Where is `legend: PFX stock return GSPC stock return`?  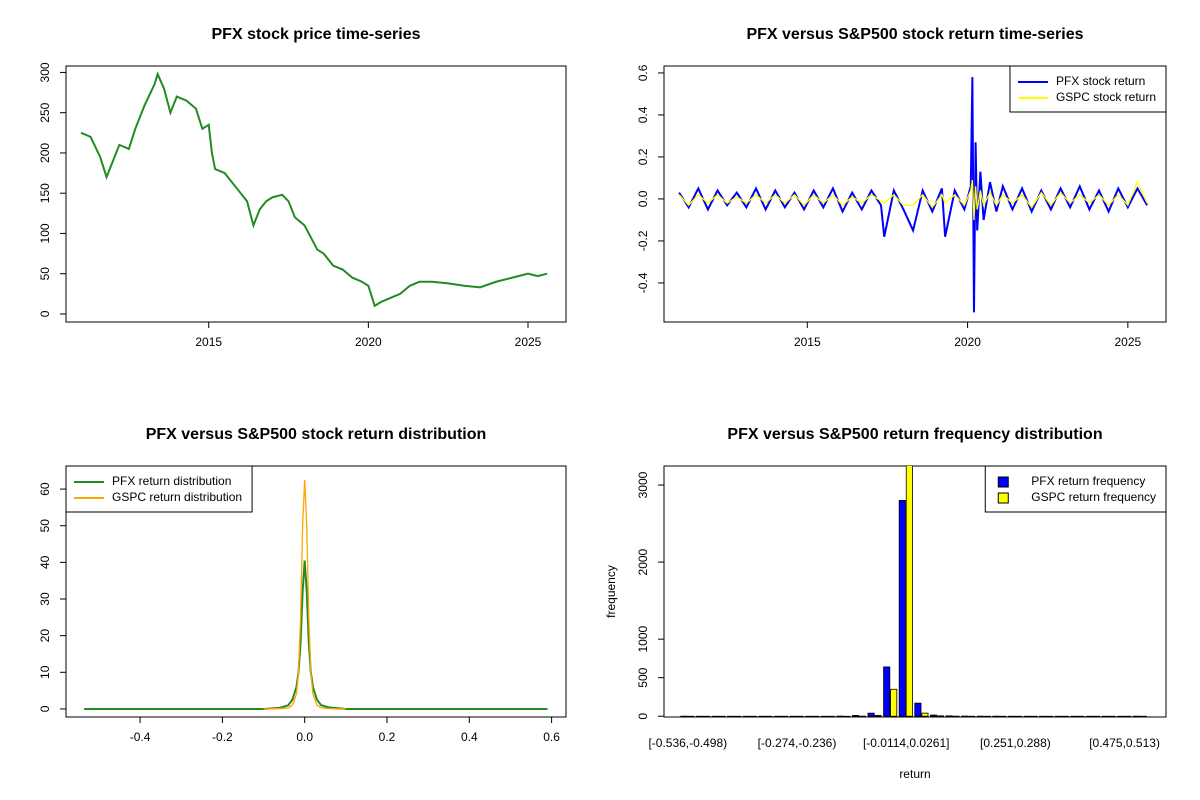 legend: PFX stock return GSPC stock return is located at coordinates (1088, 89).